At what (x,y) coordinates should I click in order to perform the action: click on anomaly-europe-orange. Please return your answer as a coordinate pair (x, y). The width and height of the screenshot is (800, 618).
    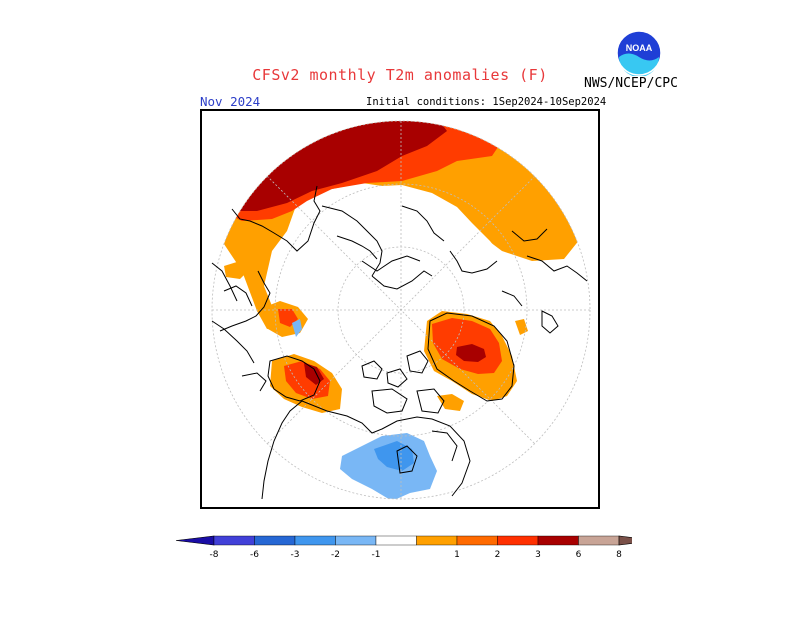
    Looking at the image, I should click on (236, 270).